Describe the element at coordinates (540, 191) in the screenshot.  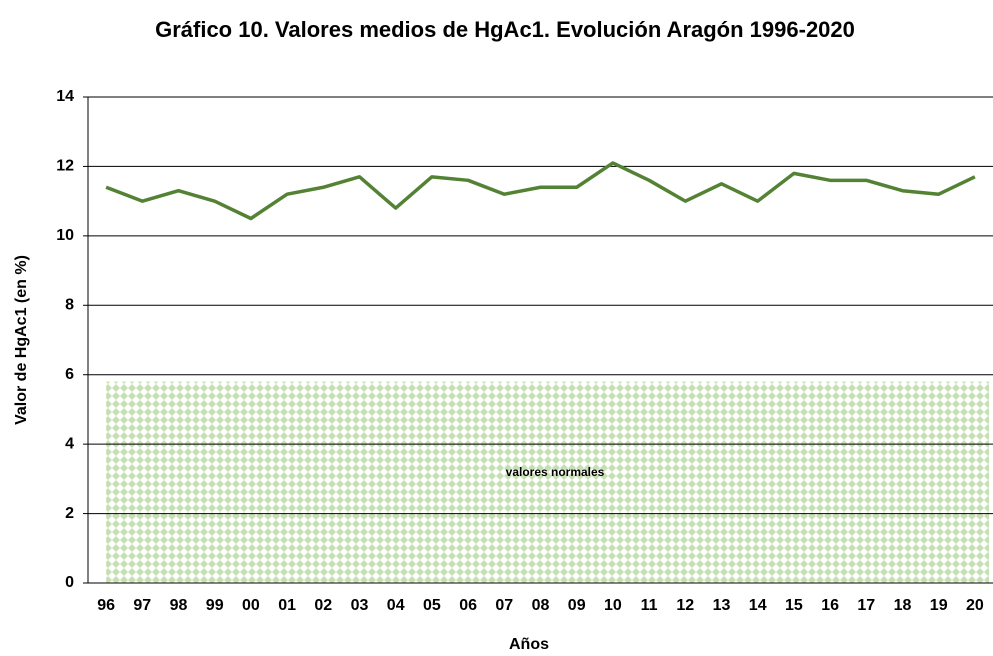
I see `data-line` at that location.